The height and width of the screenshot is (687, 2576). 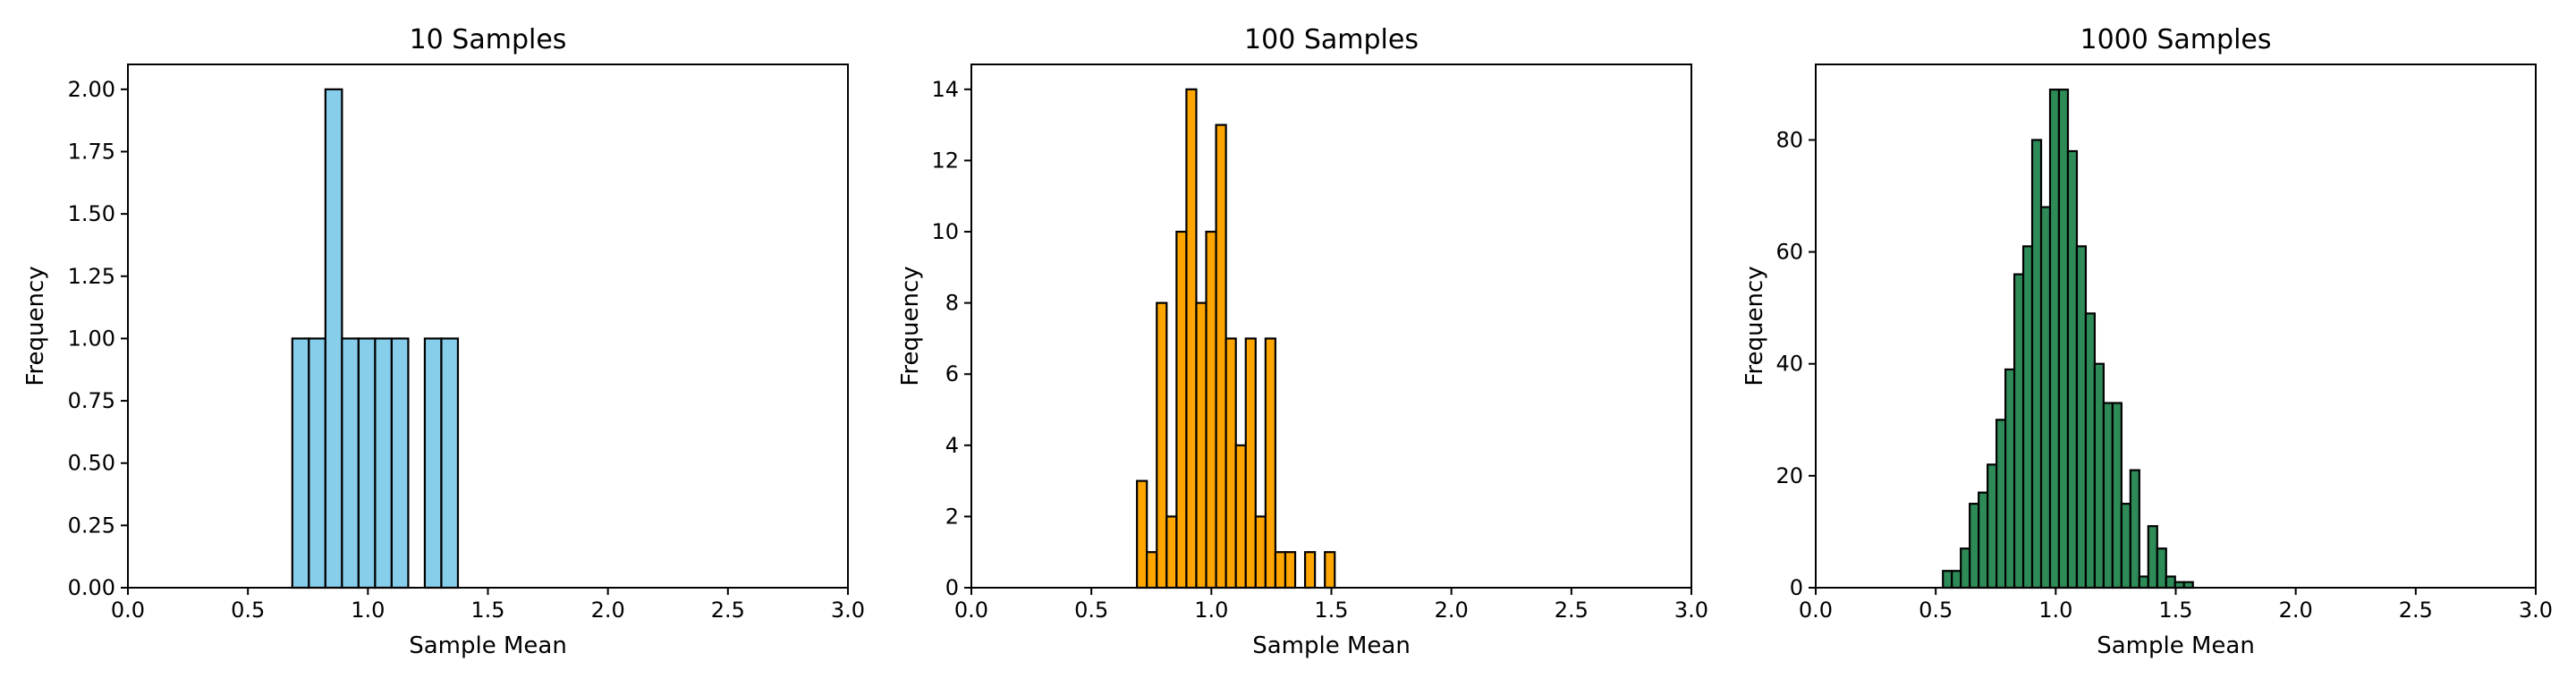 What do you see at coordinates (91, 338) in the screenshot?
I see `y-tick-label: 1.00` at bounding box center [91, 338].